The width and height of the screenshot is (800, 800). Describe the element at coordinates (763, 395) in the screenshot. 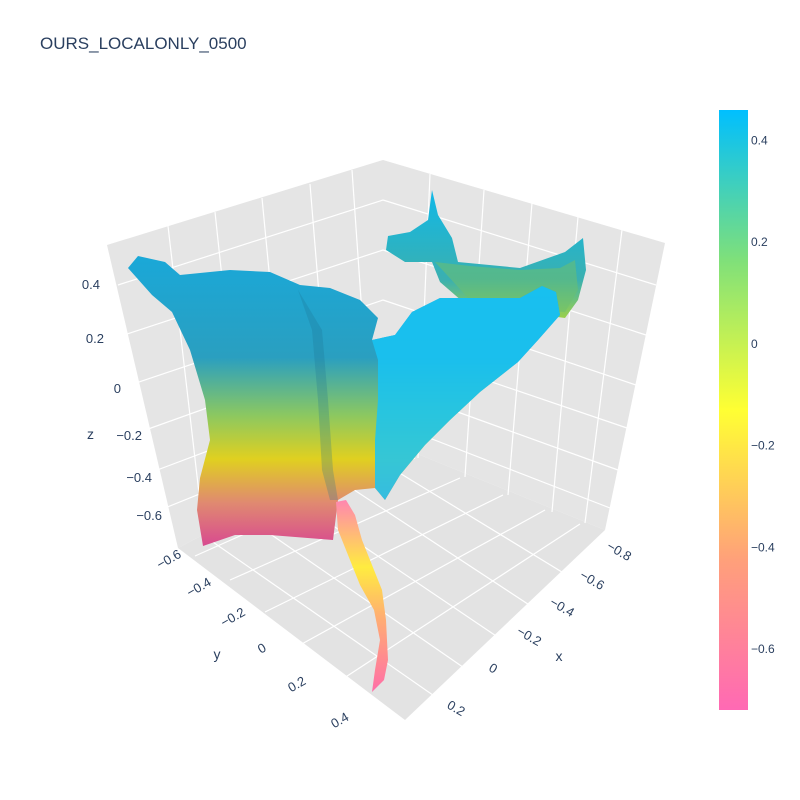

I see `colorbar-ticks: 0.4 0.2 0 −0.2 −0.4 −0.6` at that location.